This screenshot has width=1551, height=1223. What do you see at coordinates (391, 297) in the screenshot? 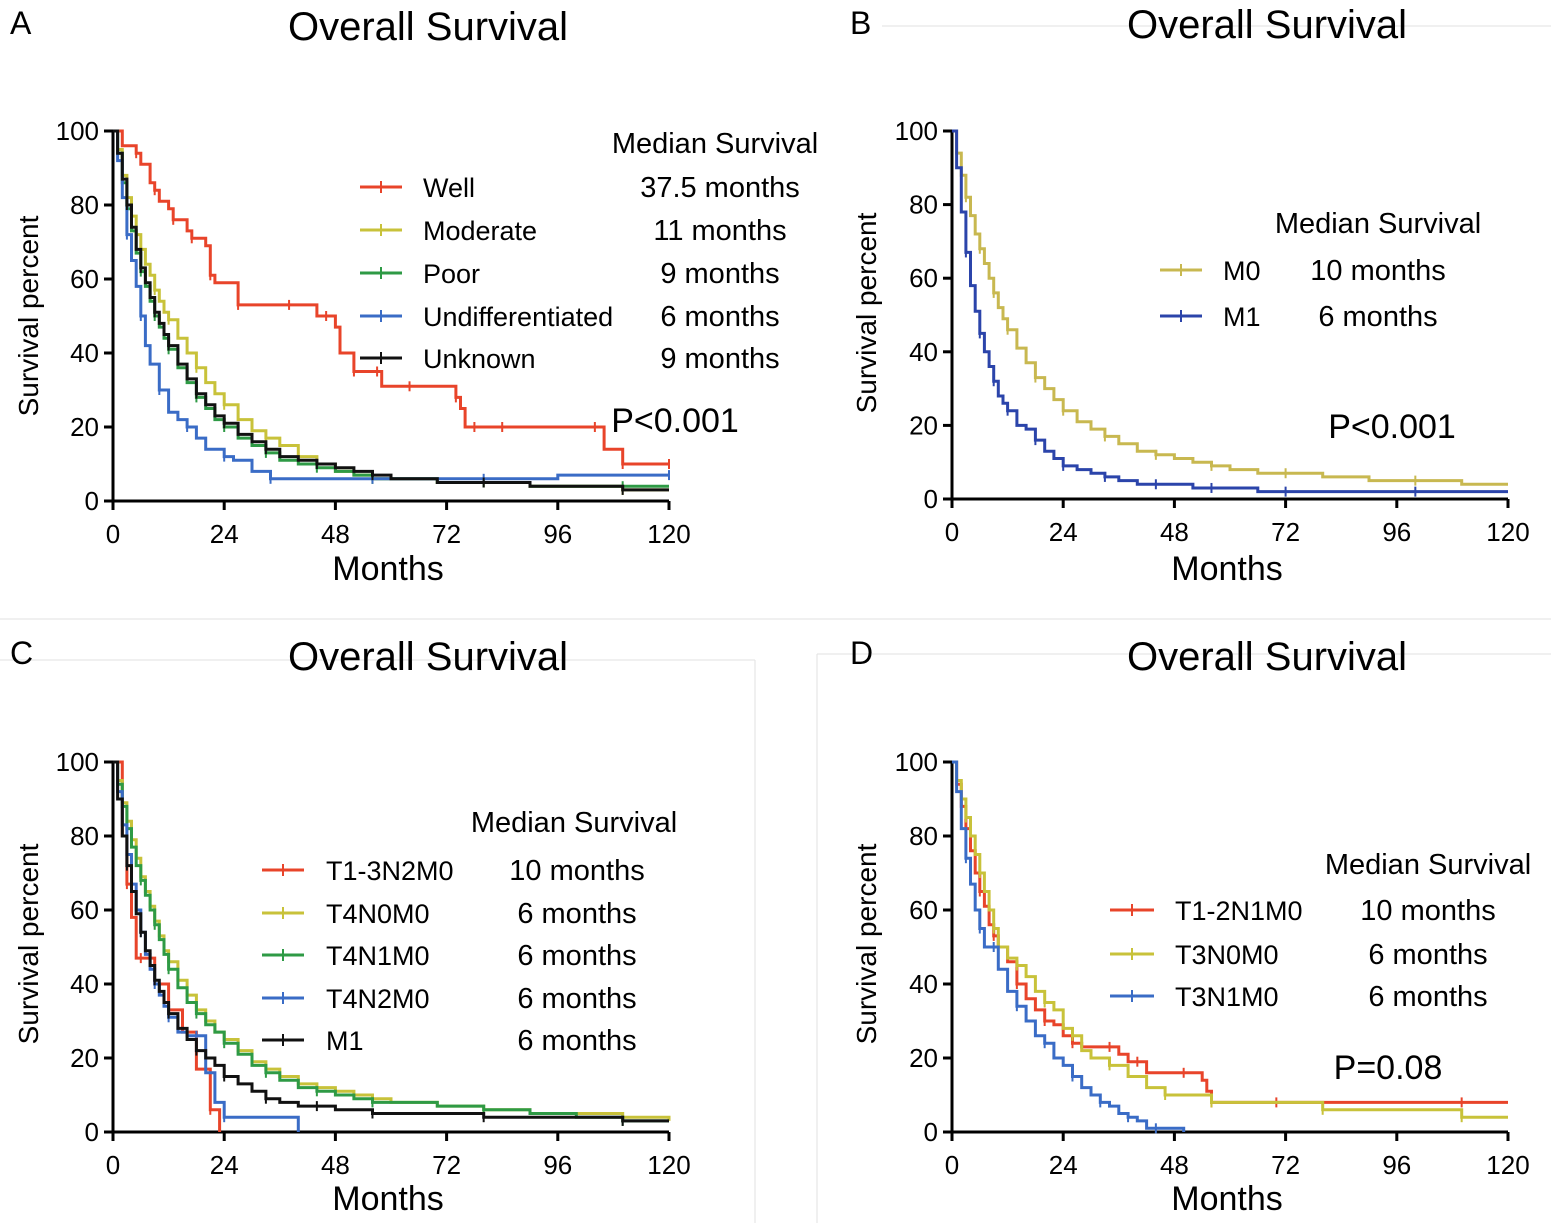
I see `survival-curve-well` at bounding box center [391, 297].